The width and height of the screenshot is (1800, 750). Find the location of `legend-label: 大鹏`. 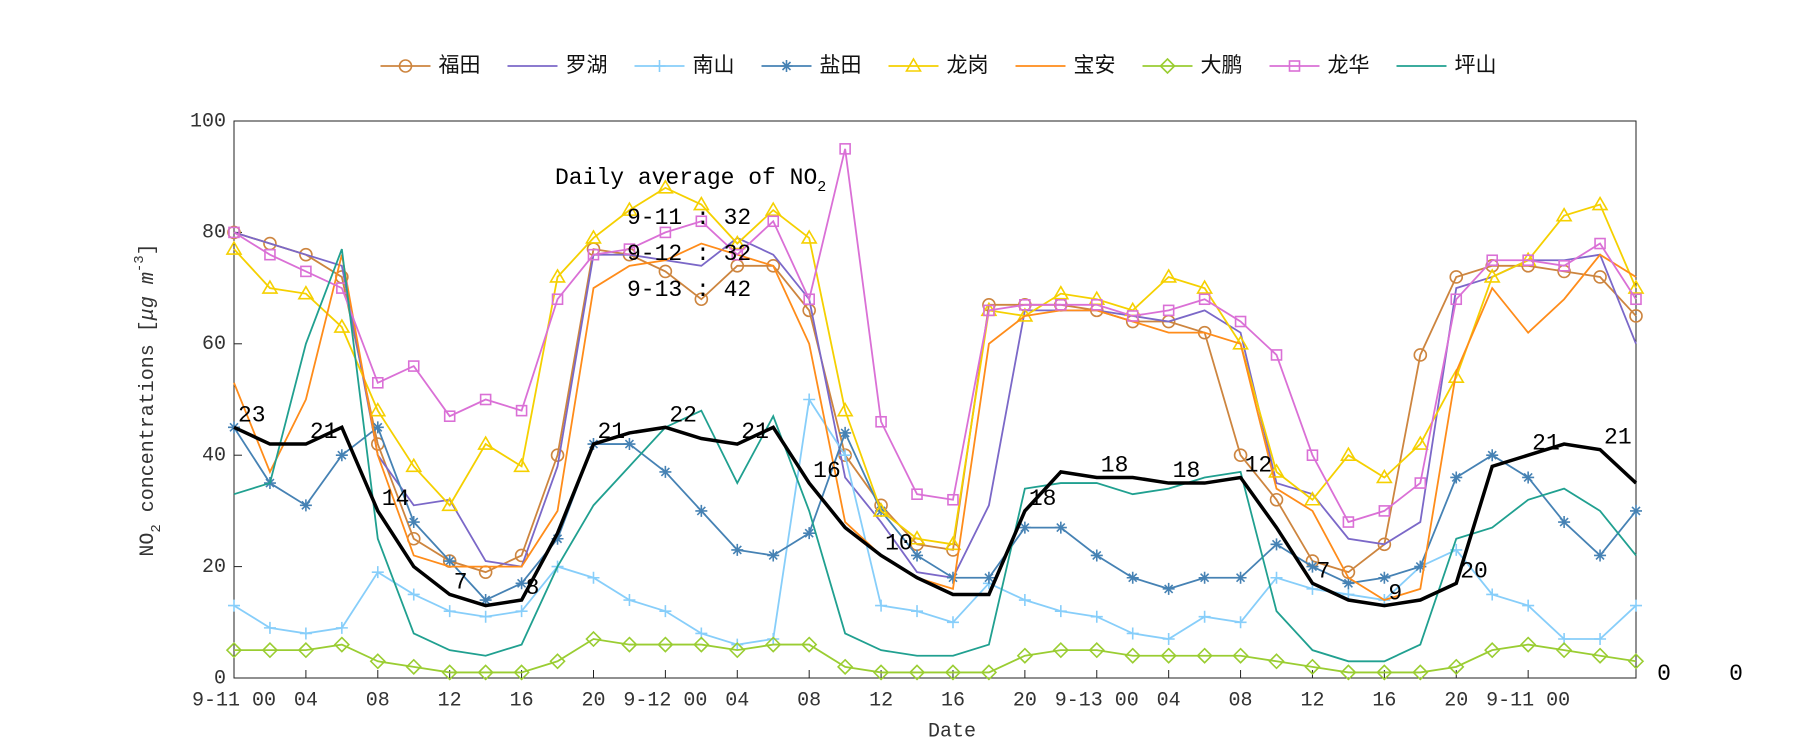

legend-label: 大鹏 is located at coordinates (1222, 65).